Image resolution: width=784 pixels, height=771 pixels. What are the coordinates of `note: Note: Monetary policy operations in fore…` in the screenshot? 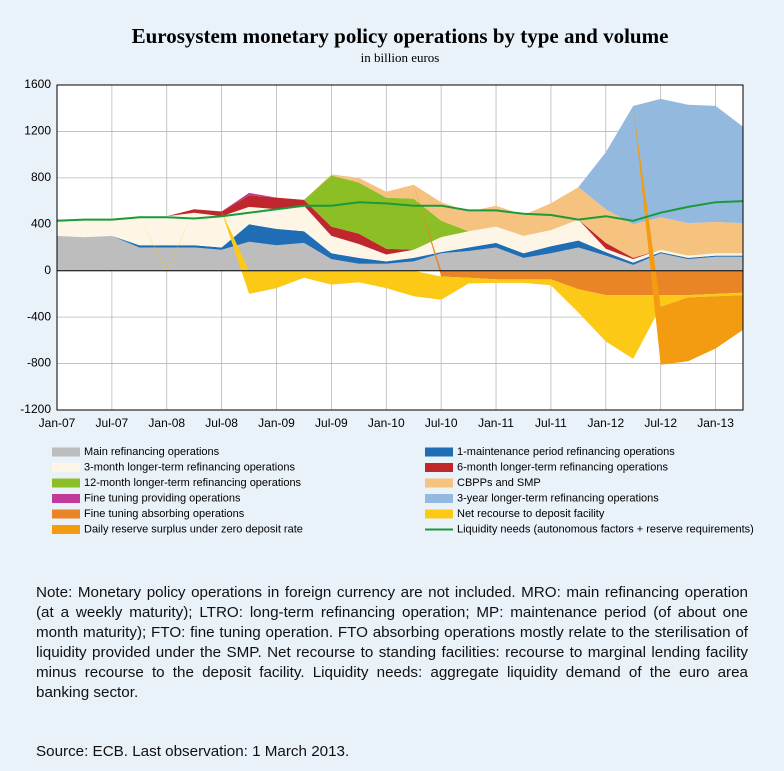 It's located at (392, 642).